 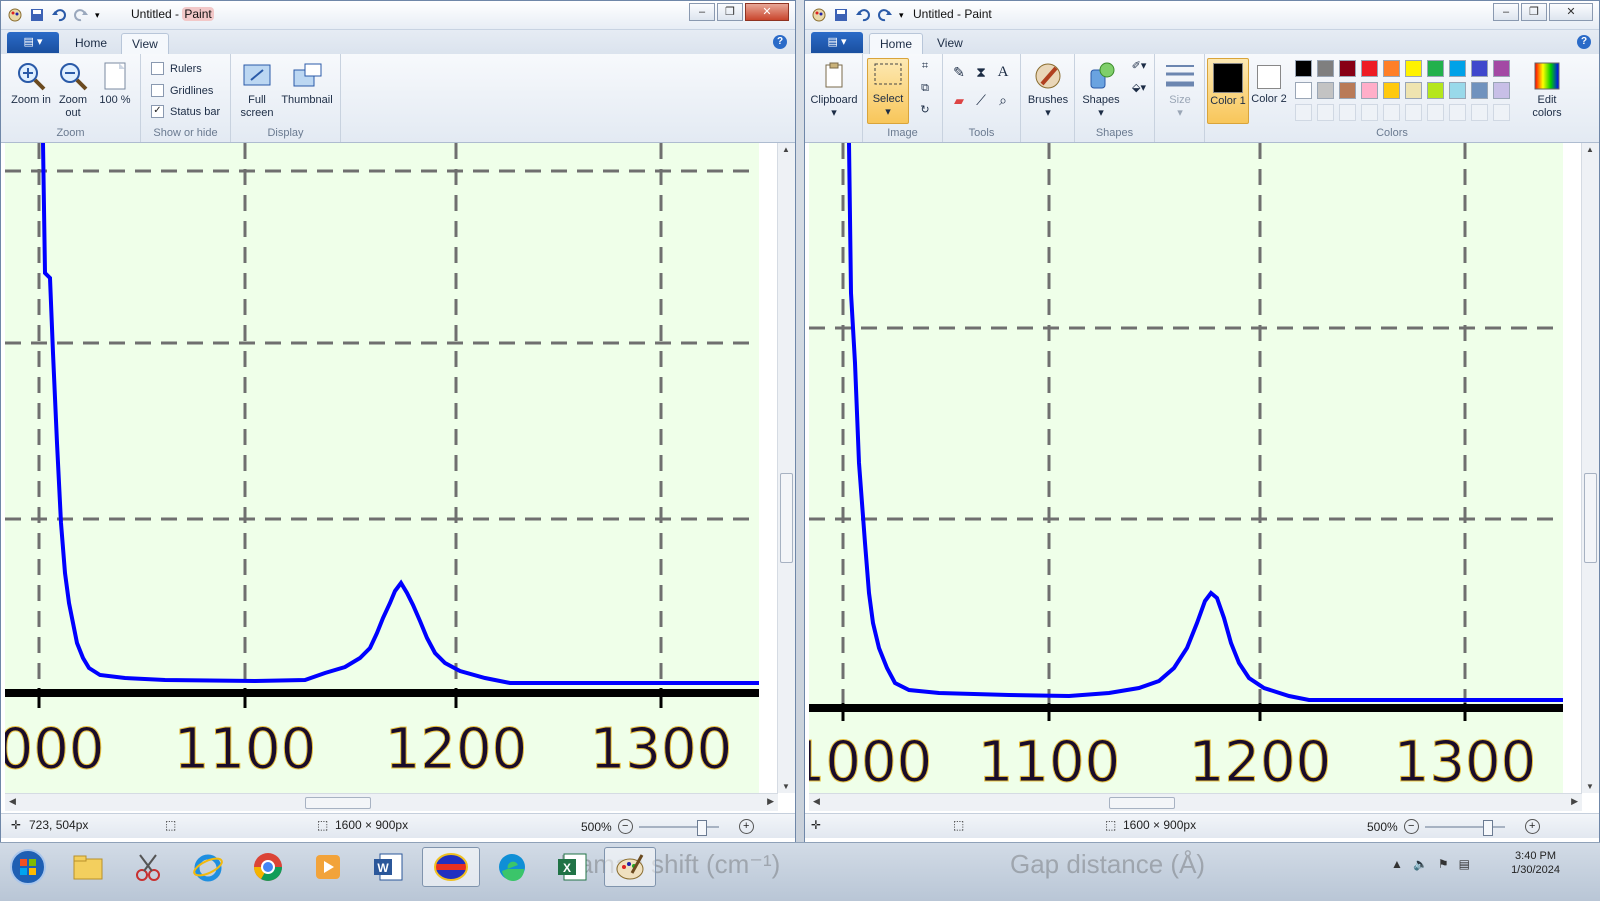 I want to click on brushes-button: Brushes ▾, so click(x=1048, y=90).